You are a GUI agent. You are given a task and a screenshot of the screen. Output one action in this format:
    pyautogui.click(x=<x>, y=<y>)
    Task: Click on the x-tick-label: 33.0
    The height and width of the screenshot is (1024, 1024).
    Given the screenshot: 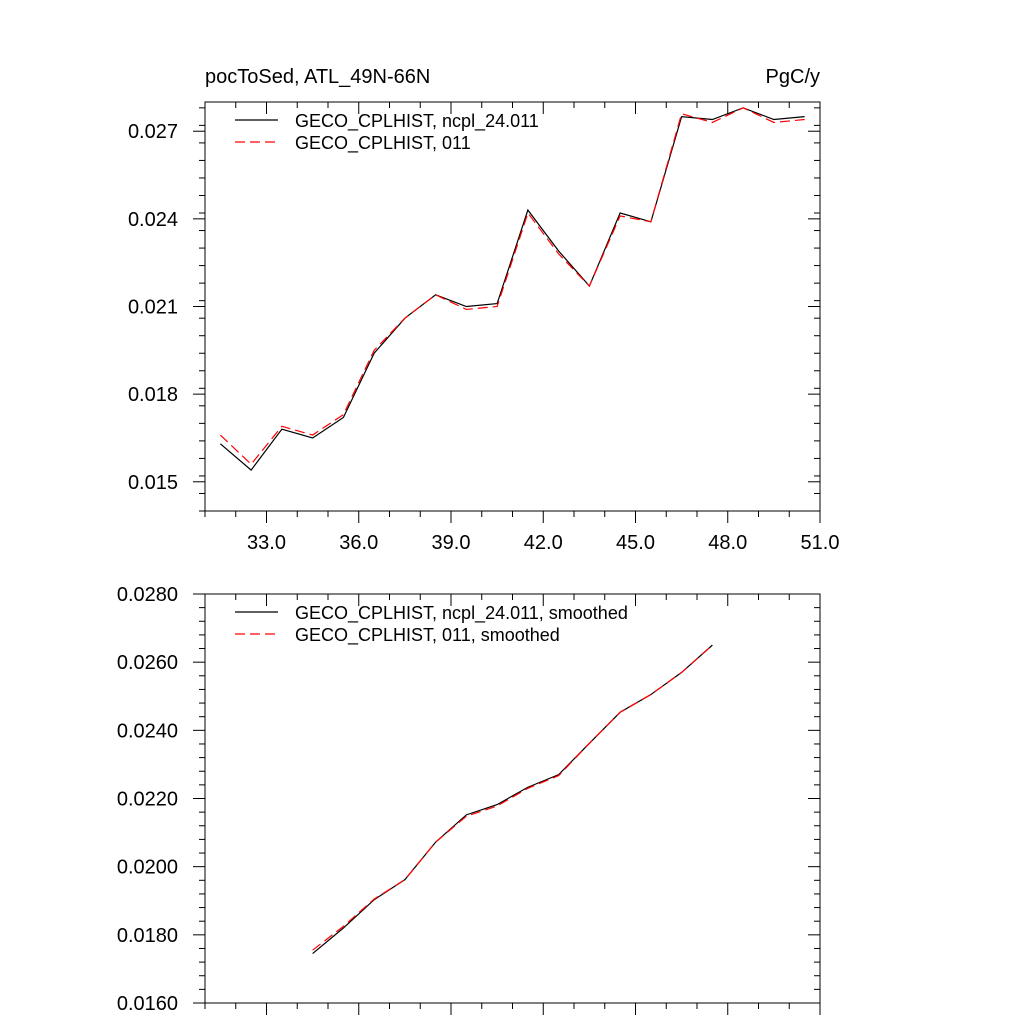 What is the action you would take?
    pyautogui.click(x=266, y=543)
    